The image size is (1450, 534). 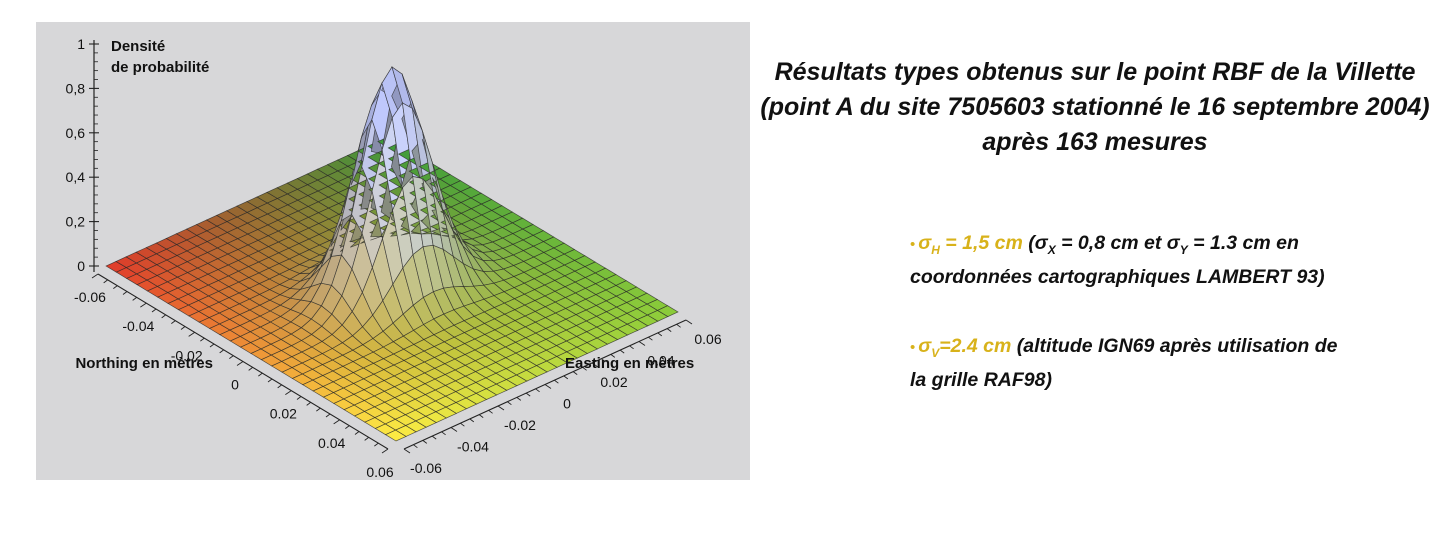 What do you see at coordinates (76, 133) in the screenshot?
I see `z-tick-label: 0,6` at bounding box center [76, 133].